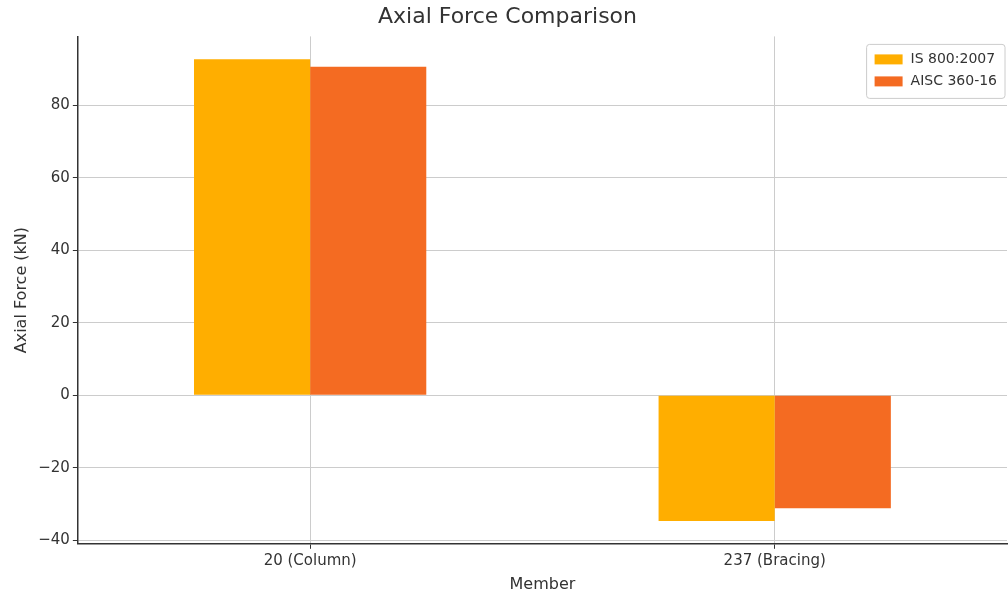 Image resolution: width=1008 pixels, height=600 pixels. Describe the element at coordinates (60, 176) in the screenshot. I see `y-tick-label: 60` at that location.